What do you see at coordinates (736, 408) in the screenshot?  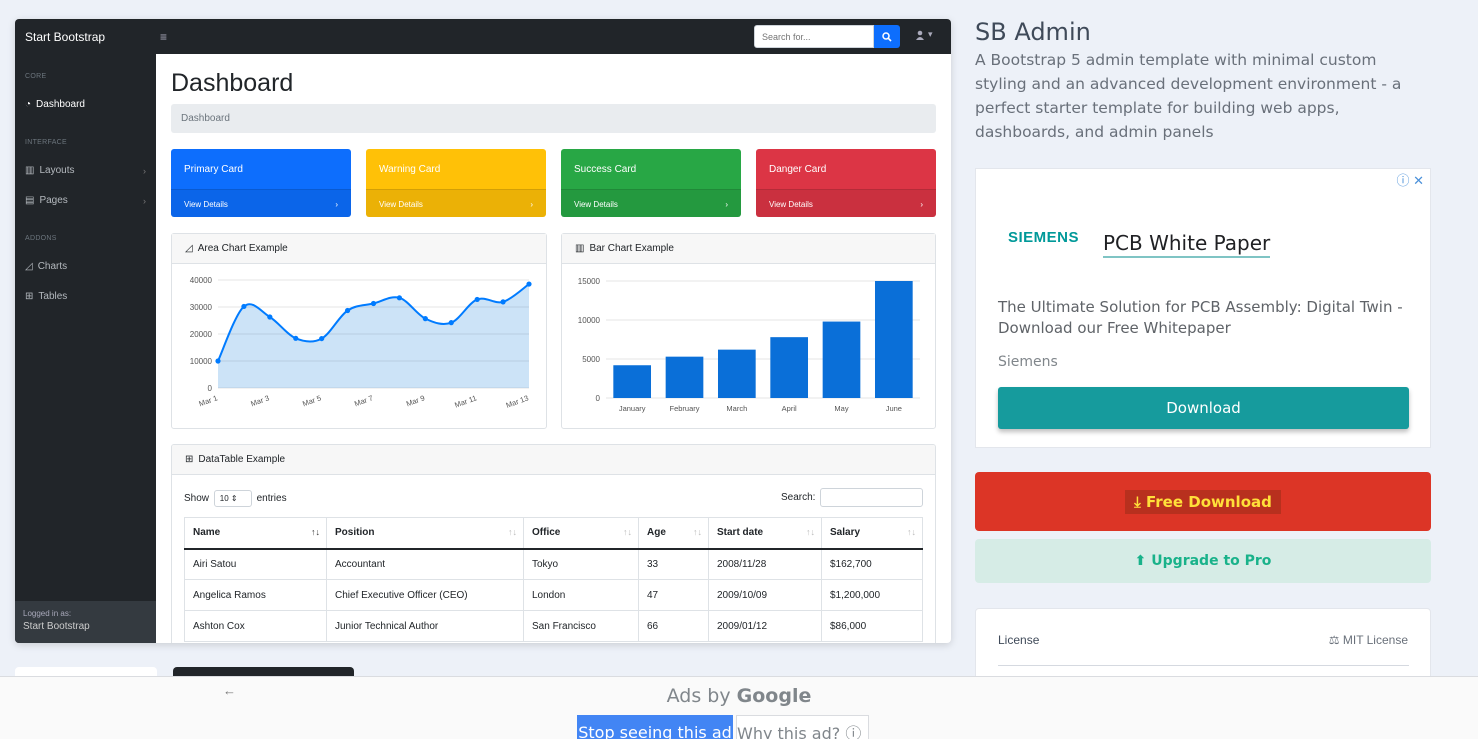 I see `x-tick-label: March` at bounding box center [736, 408].